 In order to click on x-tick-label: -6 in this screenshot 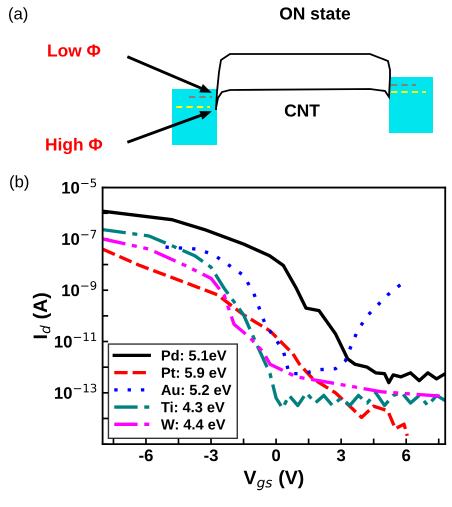, I will do `click(146, 455)`.